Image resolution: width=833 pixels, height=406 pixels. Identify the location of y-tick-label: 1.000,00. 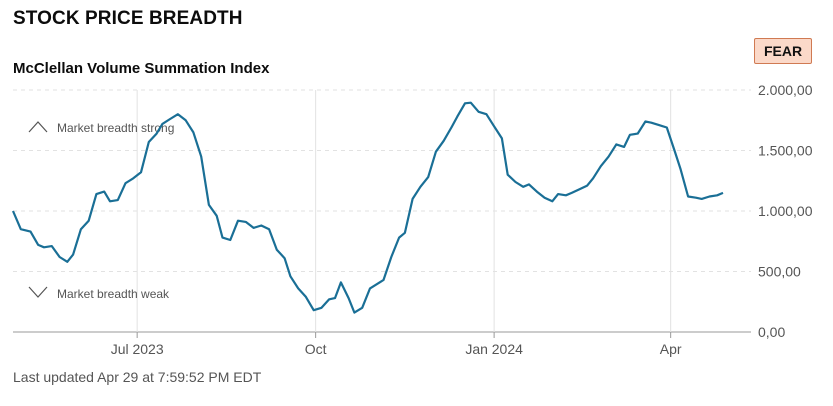
(785, 211).